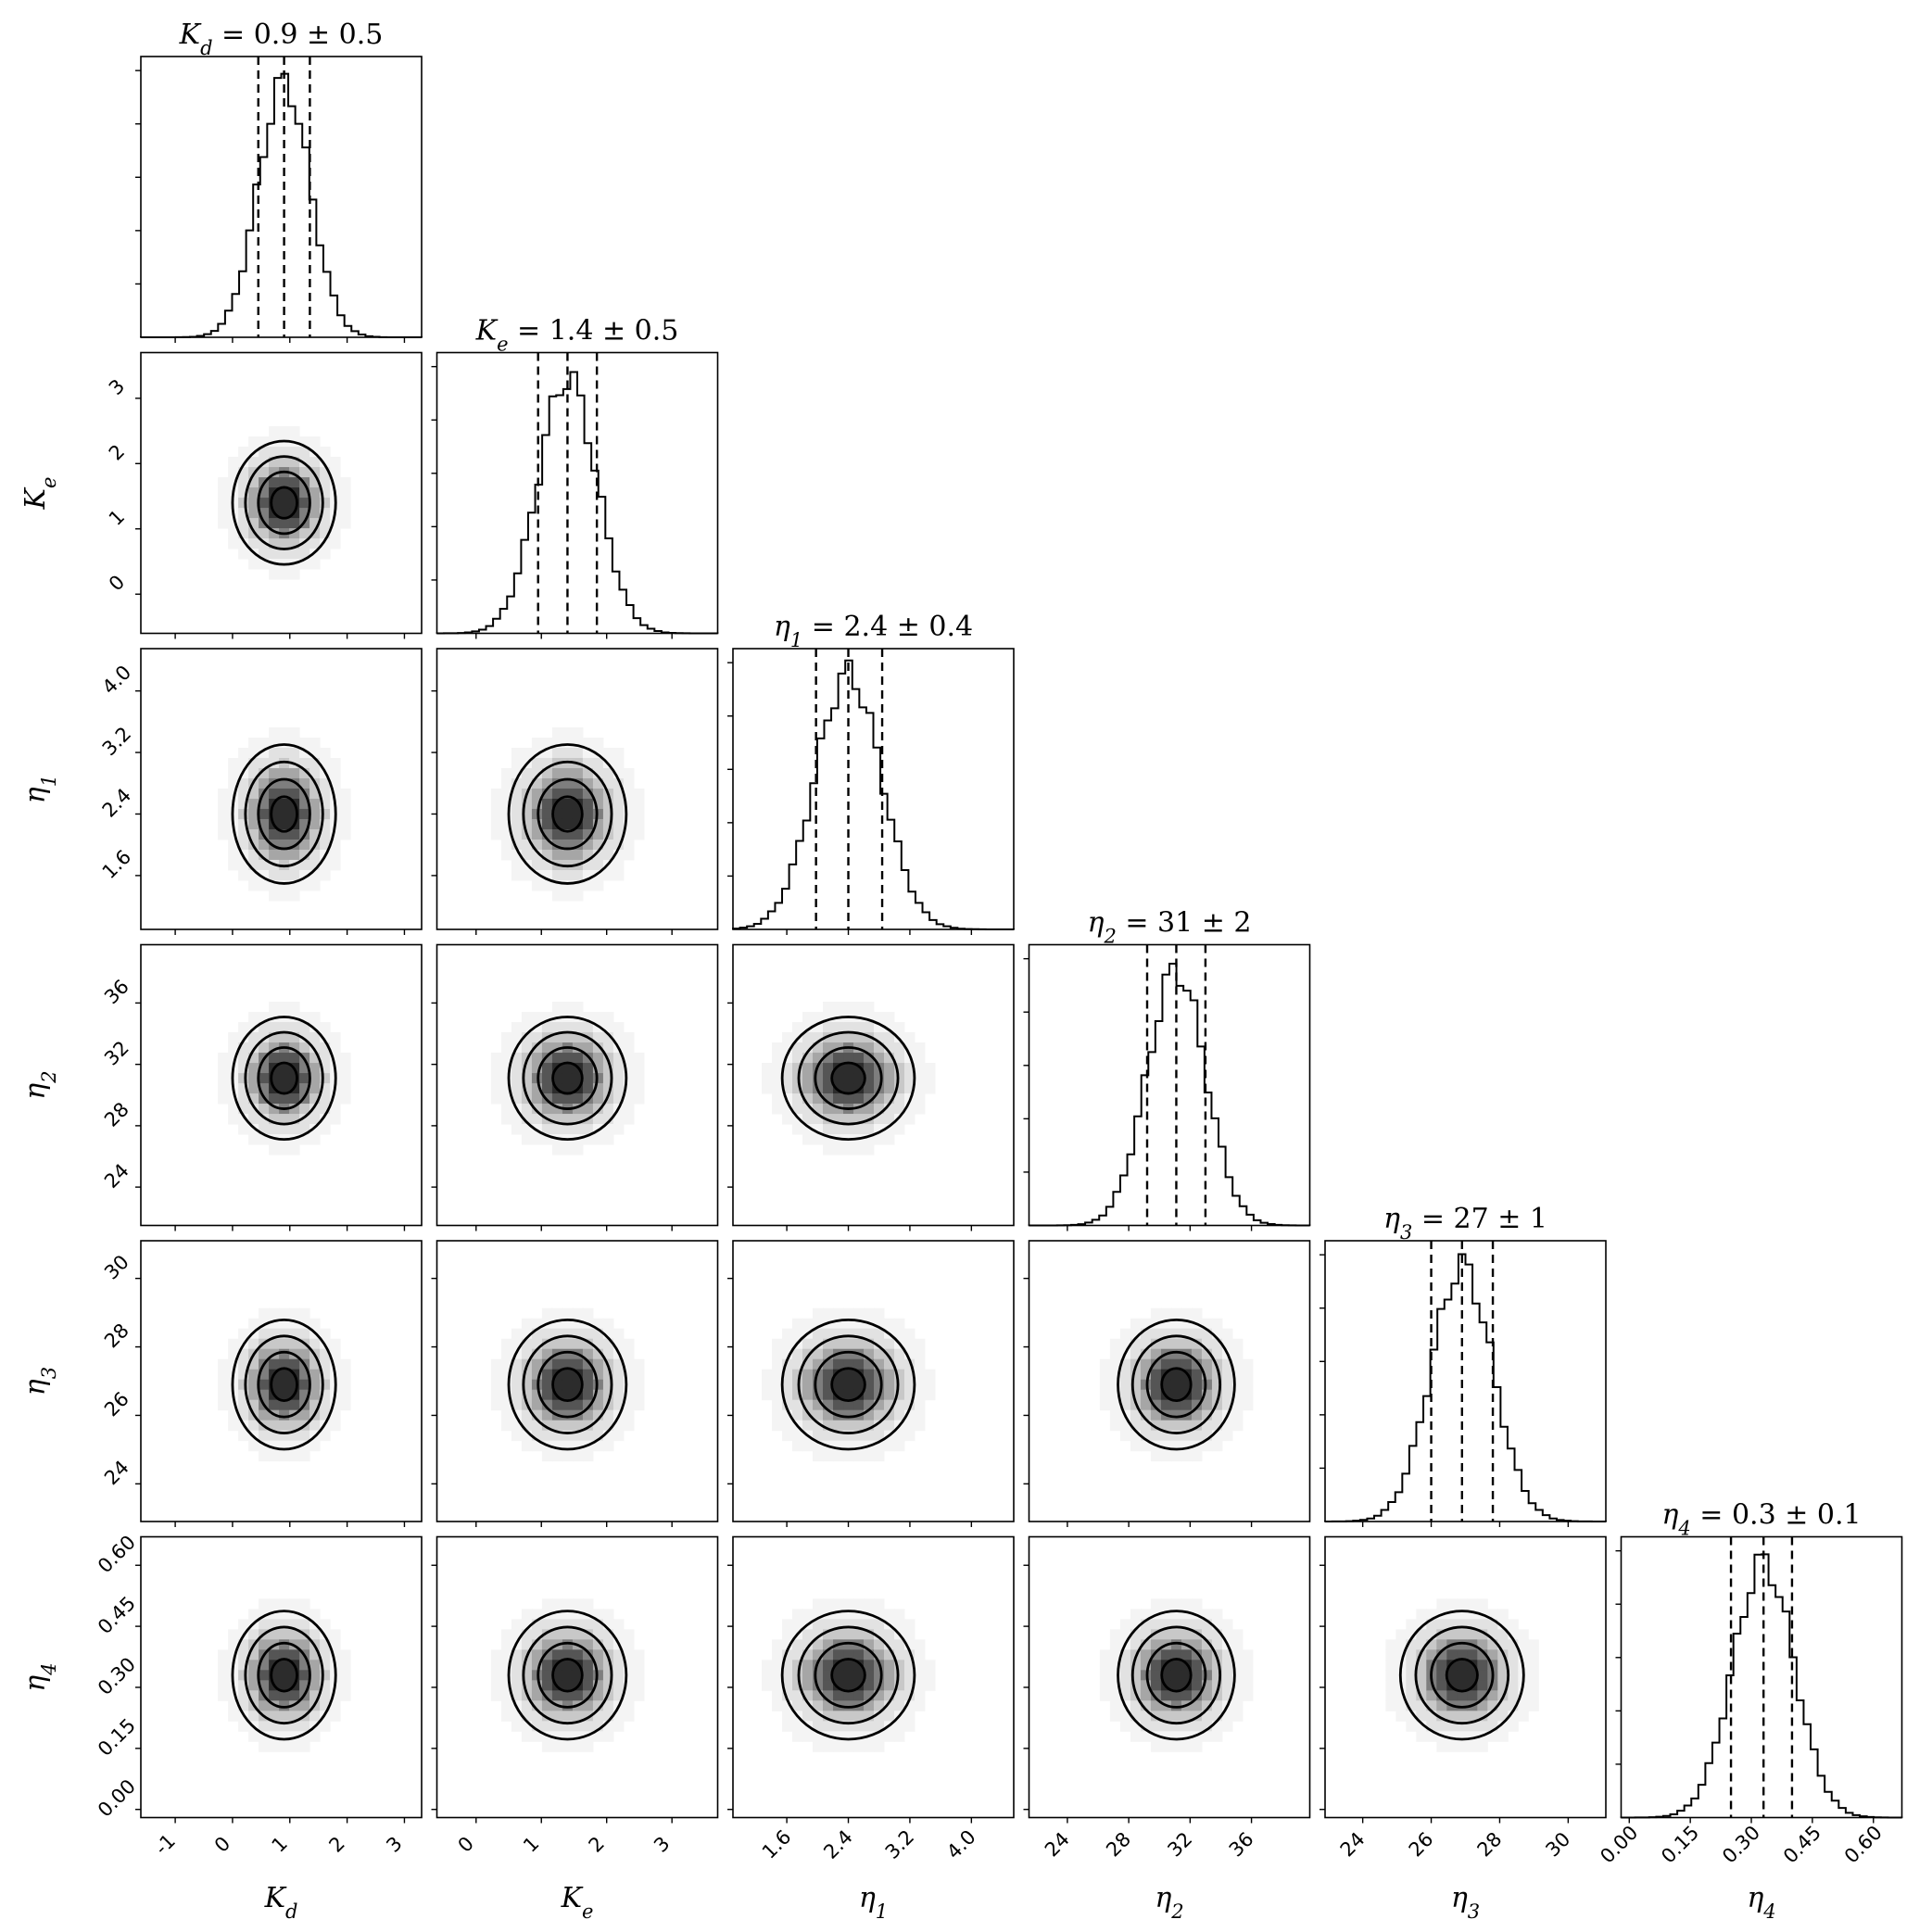 Image resolution: width=1932 pixels, height=1932 pixels. What do you see at coordinates (279, 181) in the screenshot?
I see `panel-0-0: Kd = 0.9 ± 0.5` at bounding box center [279, 181].